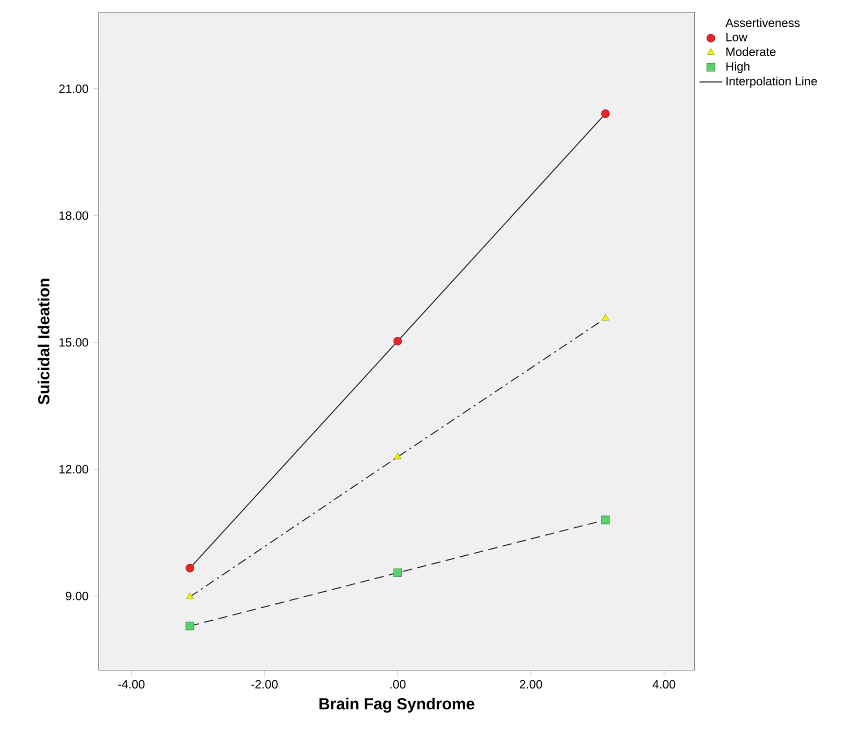 This screenshot has height=740, width=852. I want to click on x-tick-label: -2.00, so click(264, 684).